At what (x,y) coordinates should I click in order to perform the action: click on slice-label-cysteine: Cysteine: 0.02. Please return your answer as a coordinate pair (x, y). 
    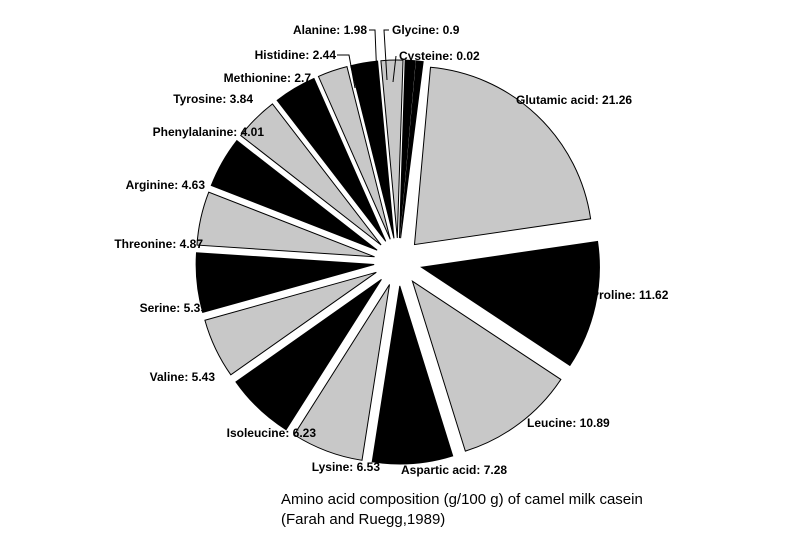
    Looking at the image, I should click on (439, 56).